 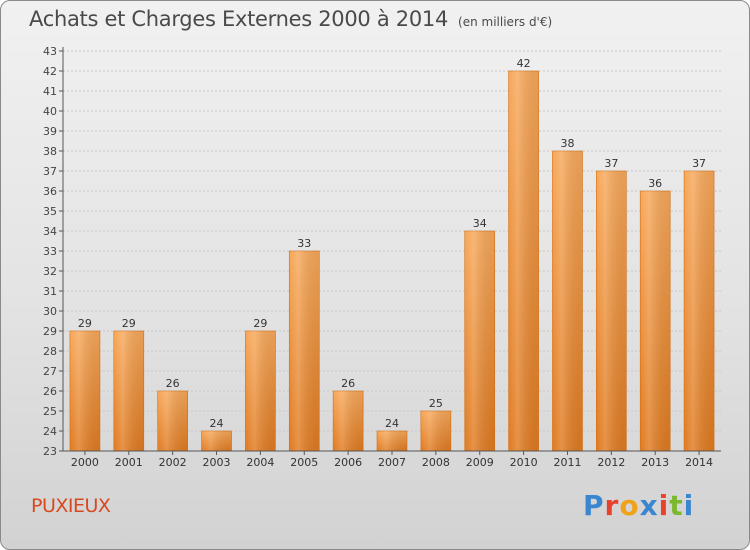 What do you see at coordinates (50, 171) in the screenshot?
I see `y-tick-label: 37` at bounding box center [50, 171].